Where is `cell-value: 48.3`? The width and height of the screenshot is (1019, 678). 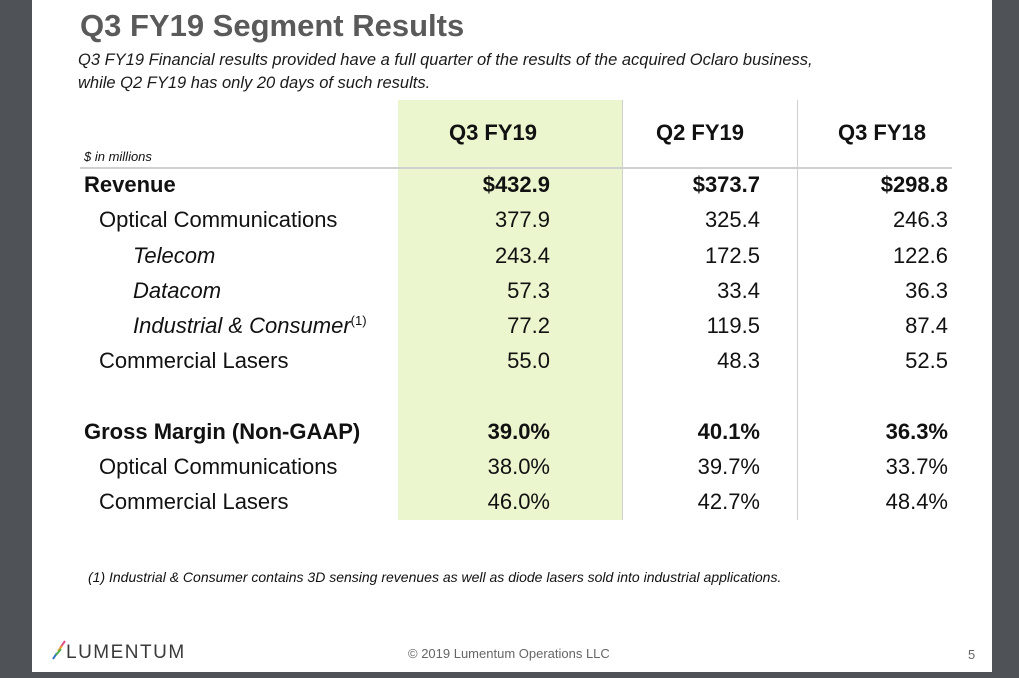 cell-value: 48.3 is located at coordinates (738, 360).